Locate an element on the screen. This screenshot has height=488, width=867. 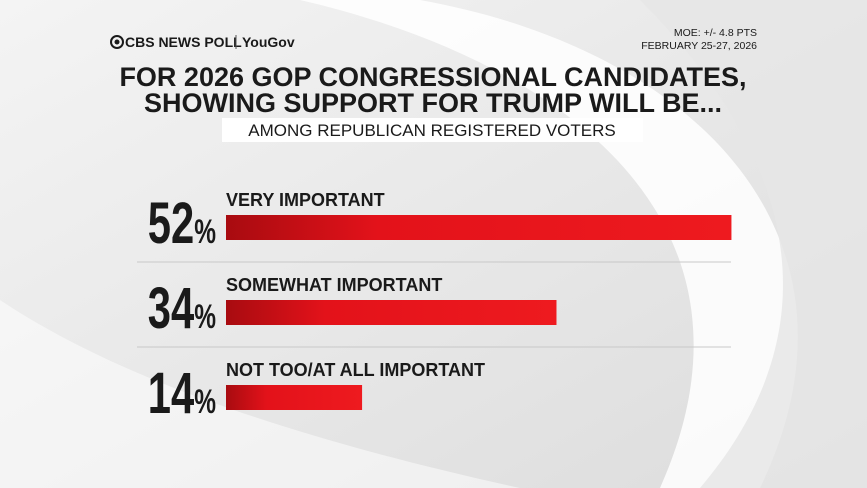
note: MOE: +/- 4.8 PTS is located at coordinates (715, 33).